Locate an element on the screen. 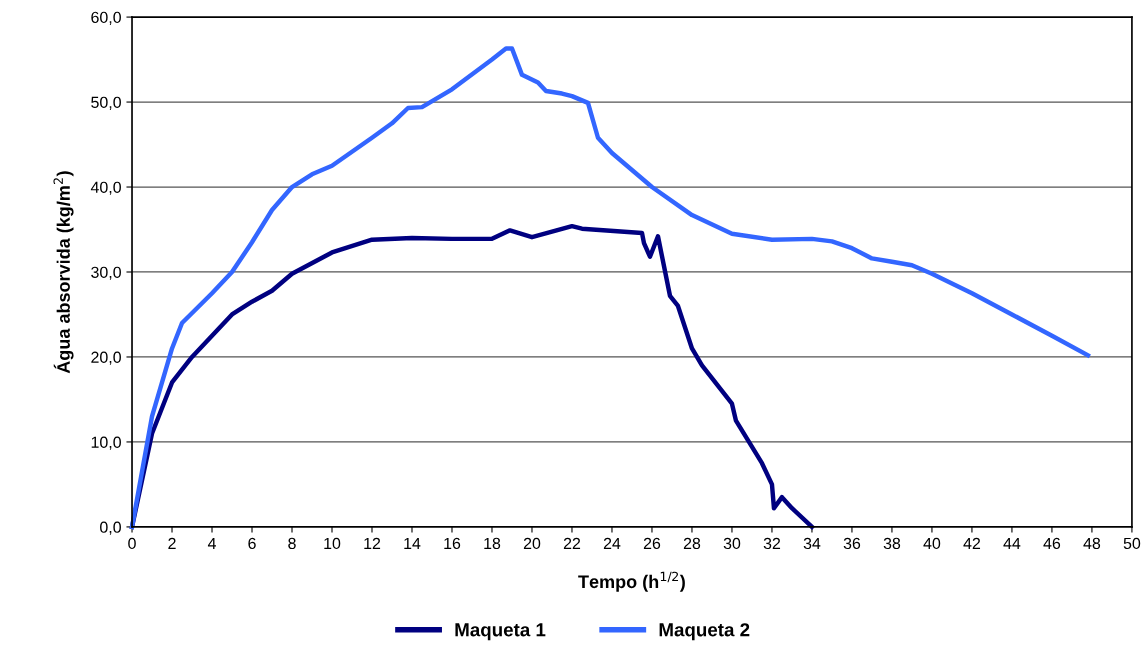  y-tick-label: 50,0 is located at coordinates (106, 103).